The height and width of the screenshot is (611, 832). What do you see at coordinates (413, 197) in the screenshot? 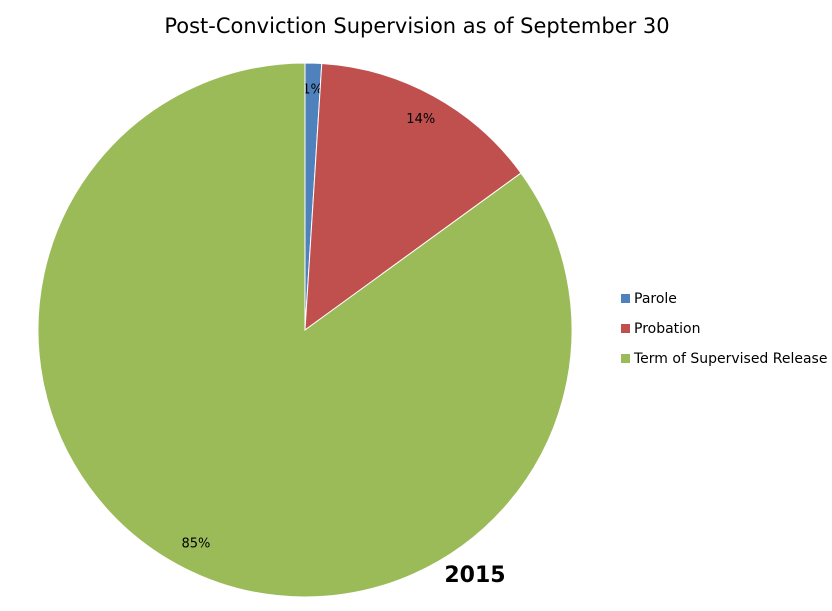
I see `pie-slice` at bounding box center [413, 197].